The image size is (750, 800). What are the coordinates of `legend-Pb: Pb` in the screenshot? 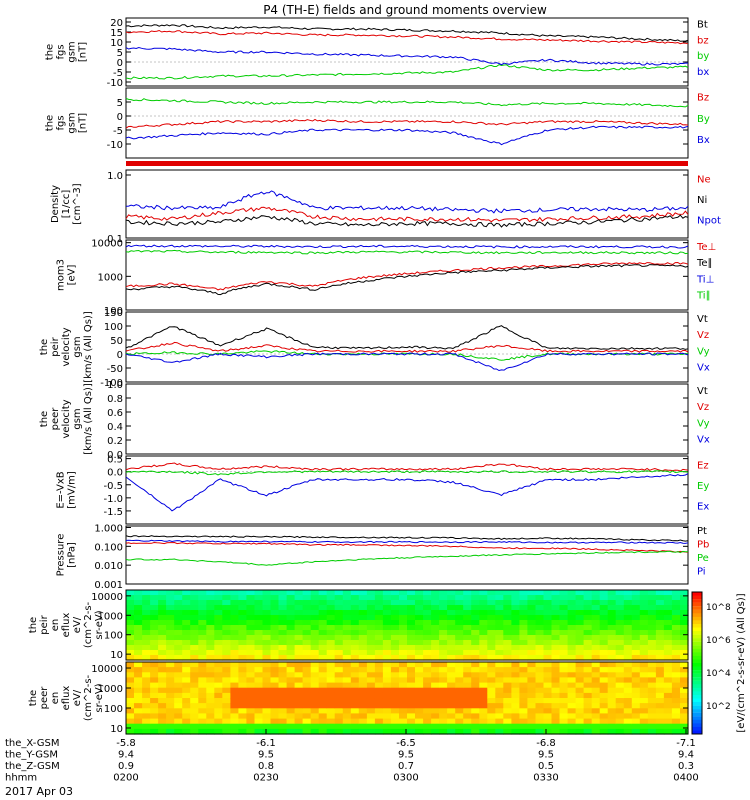 It's located at (703, 545).